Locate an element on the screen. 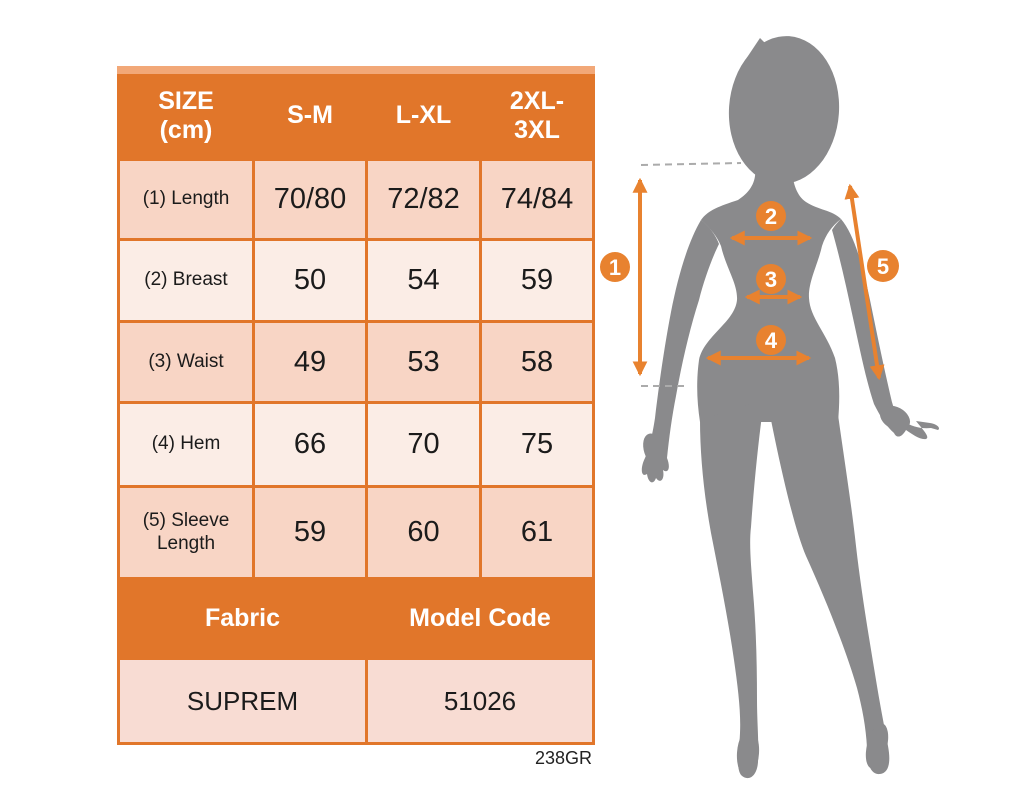 The height and width of the screenshot is (809, 1009). footer-value-model-code: 51026 is located at coordinates (480, 701).